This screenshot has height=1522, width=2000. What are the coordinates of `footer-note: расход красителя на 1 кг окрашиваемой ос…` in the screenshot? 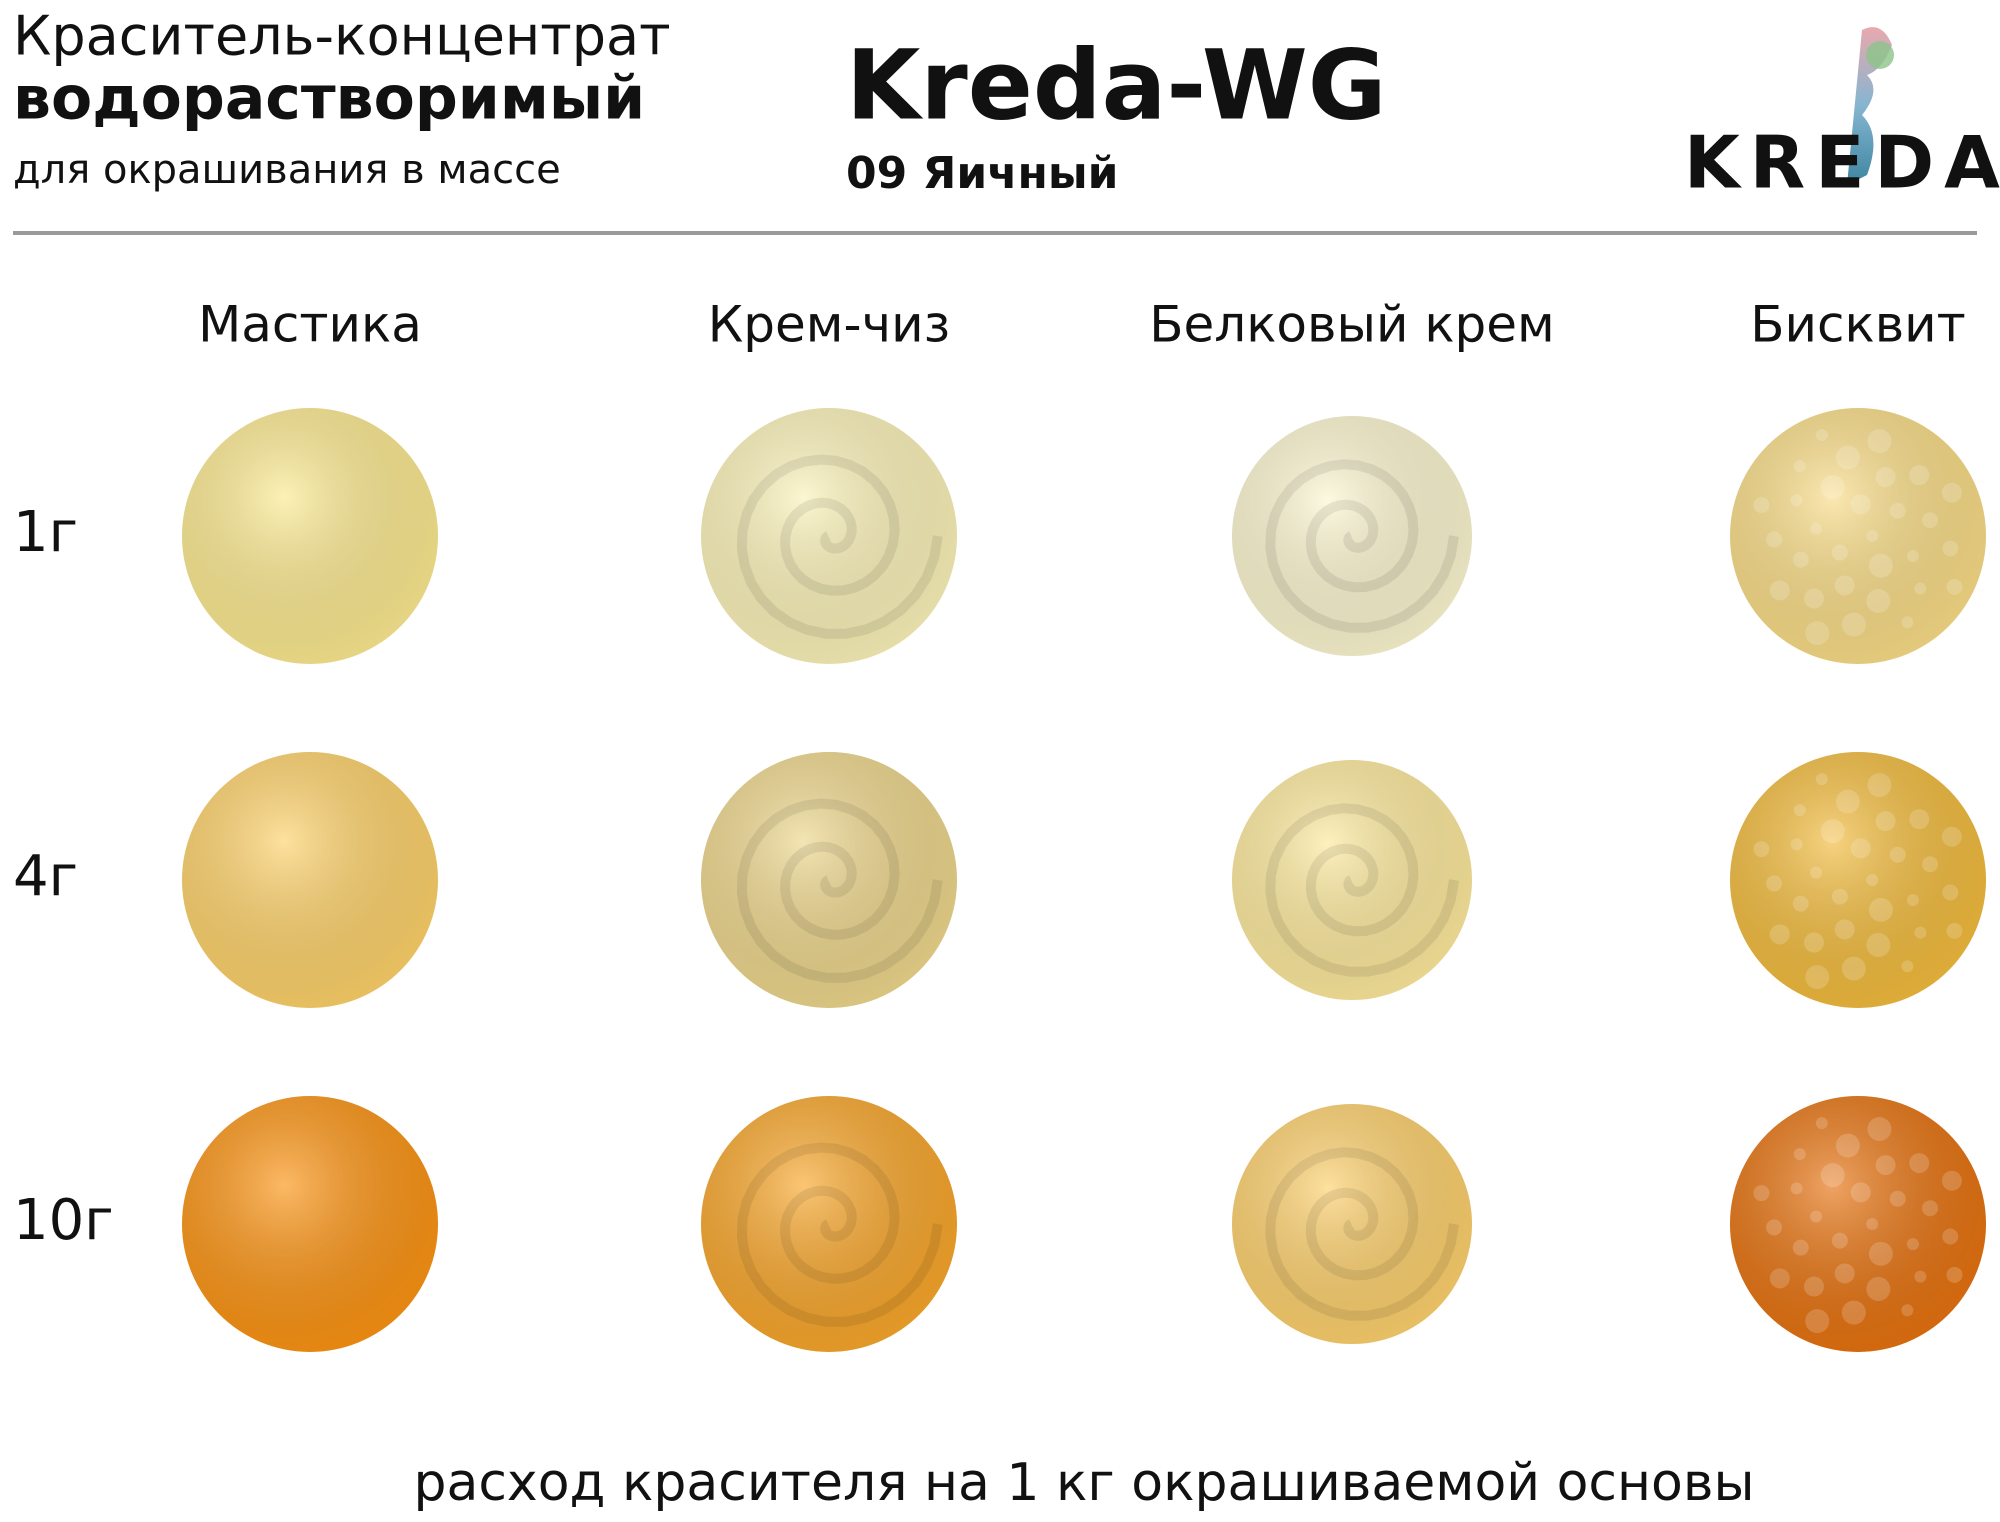 It's located at (1083, 1483).